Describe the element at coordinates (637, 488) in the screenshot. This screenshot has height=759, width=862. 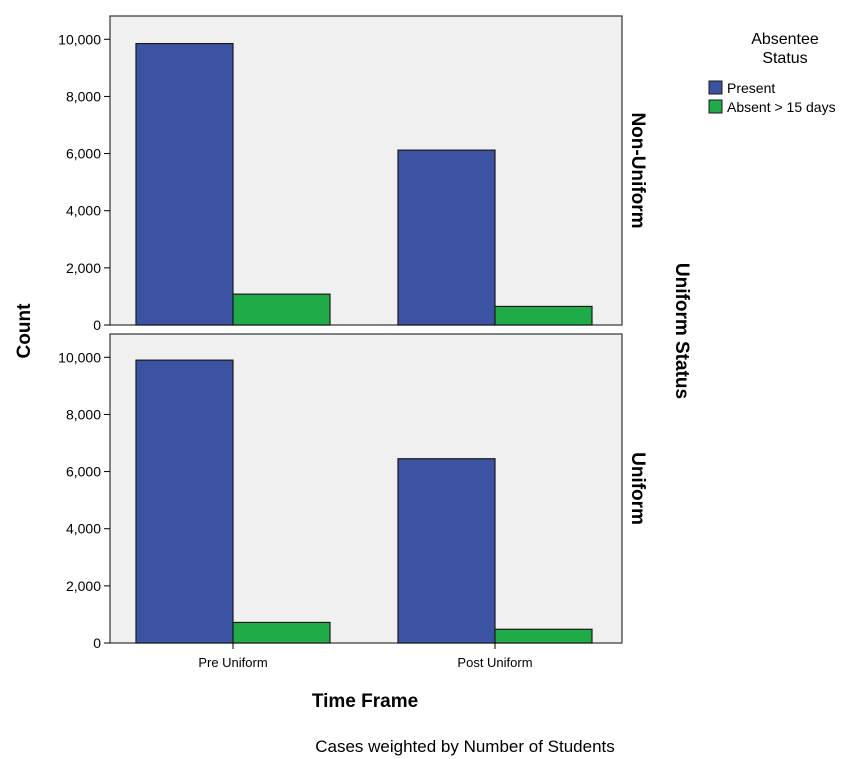
I see `panel-label: Uniform` at that location.